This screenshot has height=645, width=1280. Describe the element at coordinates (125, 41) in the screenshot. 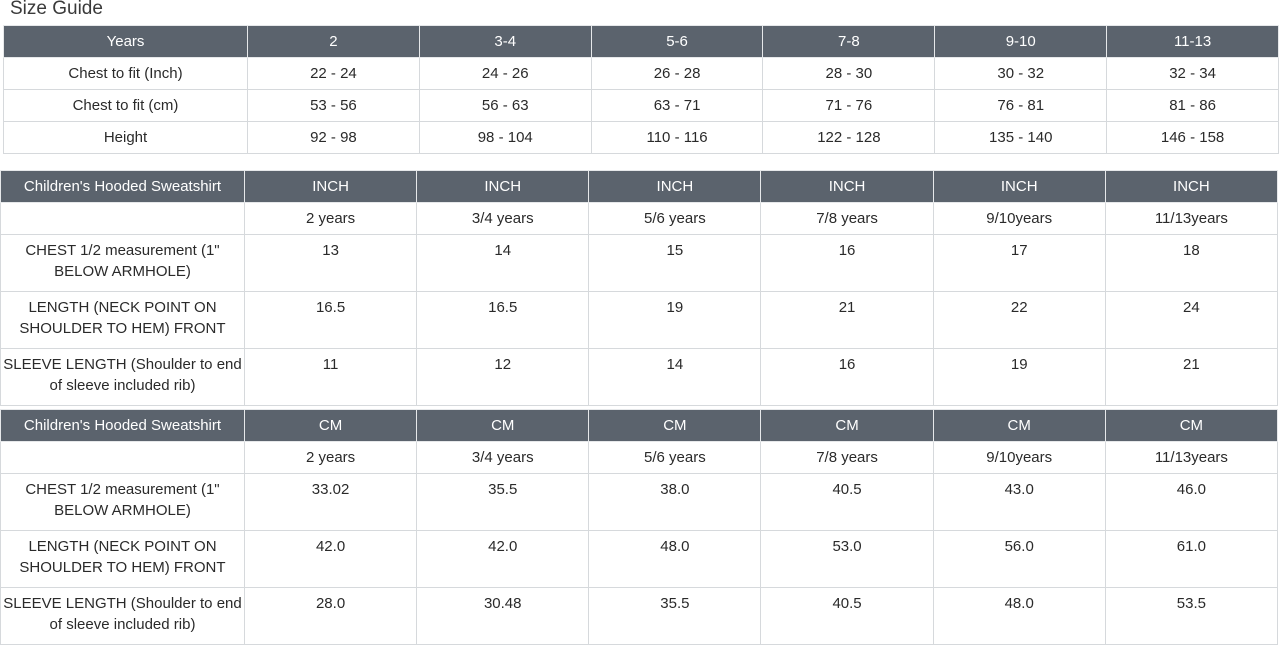

I see `header-cell: Years` at that location.